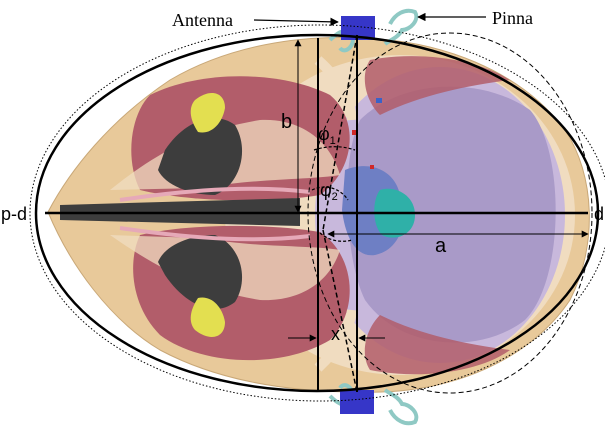 This screenshot has height=434, width=605. I want to click on label-antenna: Antenna, so click(202, 20).